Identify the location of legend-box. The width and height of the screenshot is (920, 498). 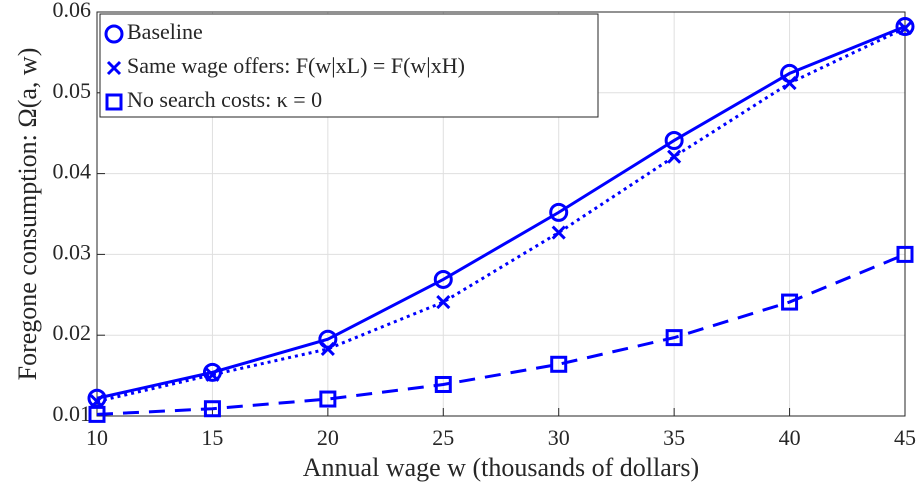
(349, 65).